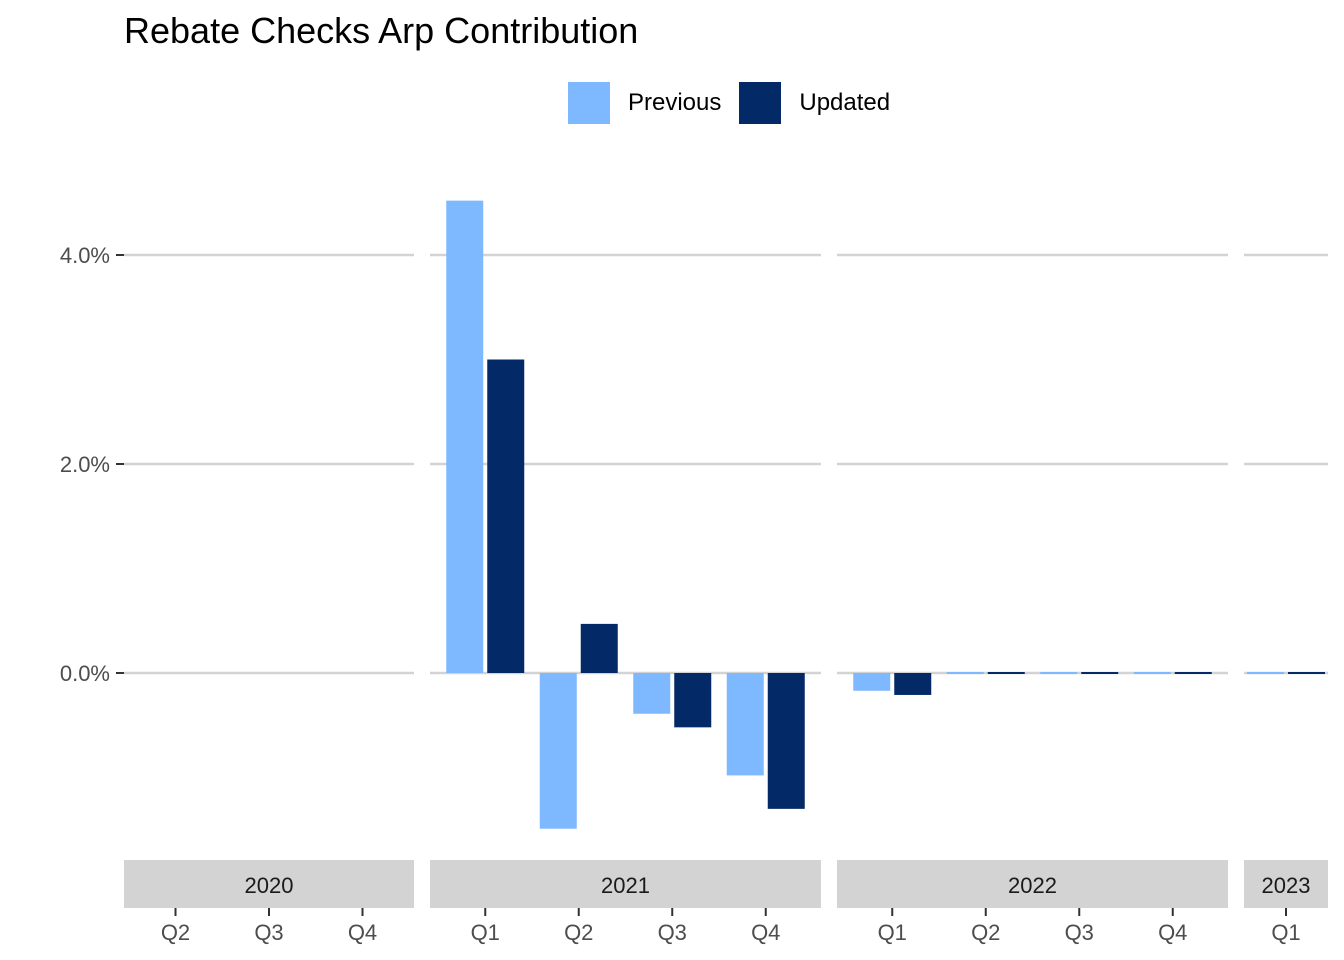  I want to click on bar-updated-2023-Q1, so click(1306, 673).